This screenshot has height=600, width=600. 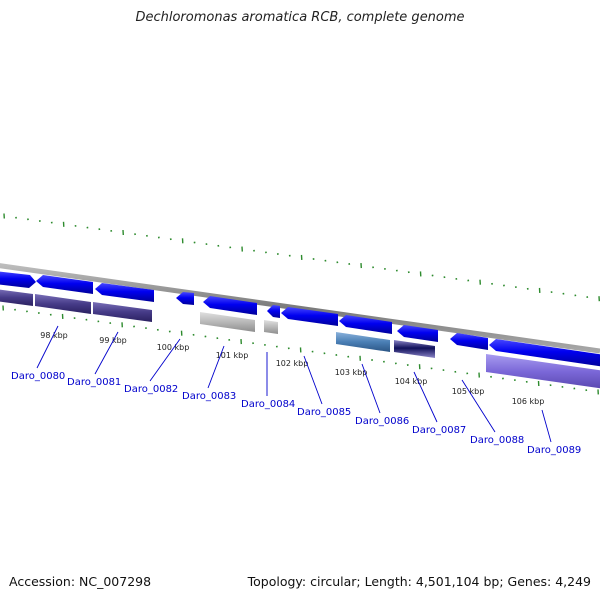 I want to click on gene-arrow-fwd-0089a, so click(x=469, y=341).